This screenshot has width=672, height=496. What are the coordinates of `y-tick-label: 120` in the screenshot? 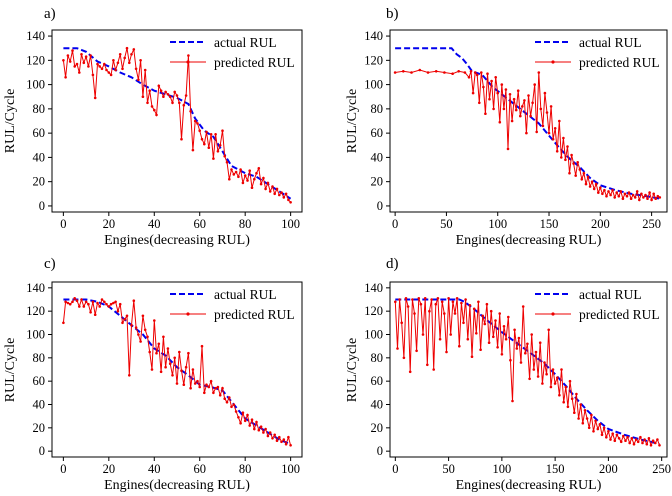 It's located at (373, 311).